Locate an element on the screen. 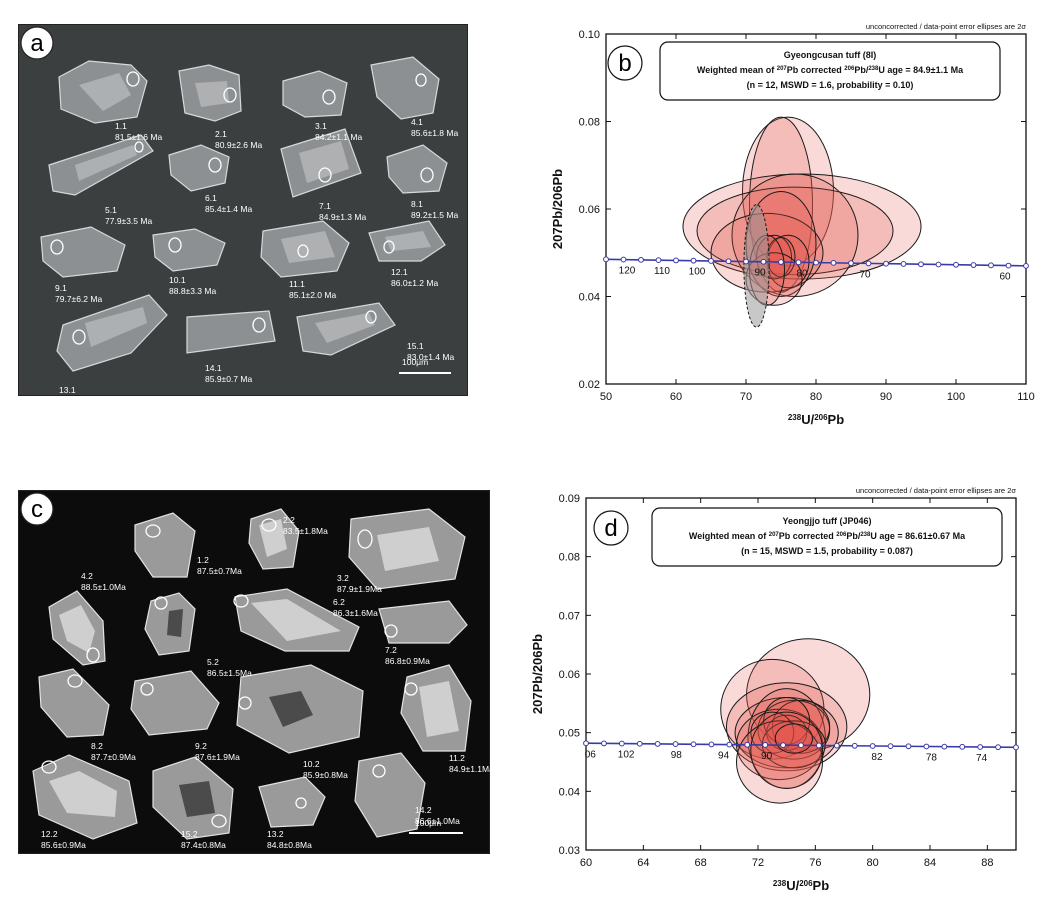 This screenshot has height=907, width=1048. grain-age-label: 86.6±1.0Ma is located at coordinates (437, 821).